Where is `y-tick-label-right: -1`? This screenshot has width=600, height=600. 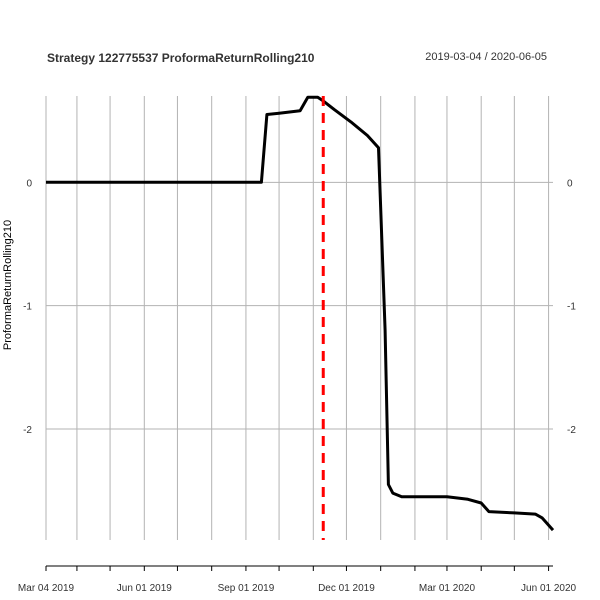 y-tick-label-right: -1 is located at coordinates (571, 307).